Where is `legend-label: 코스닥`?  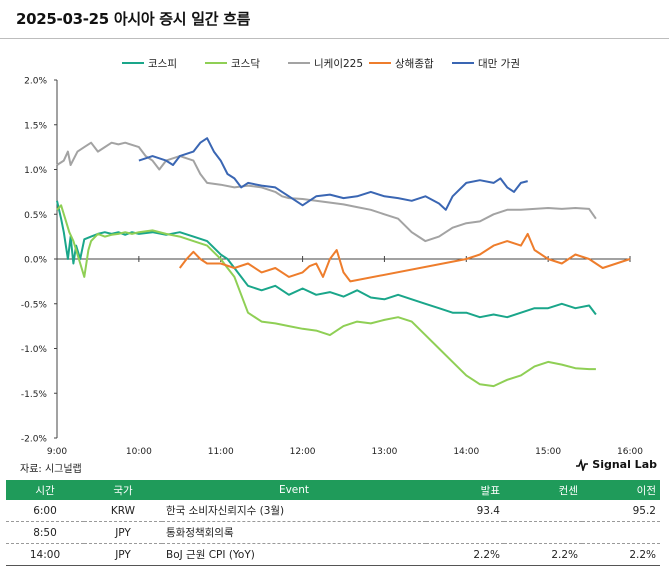
legend-label: 코스닥 is located at coordinates (245, 64).